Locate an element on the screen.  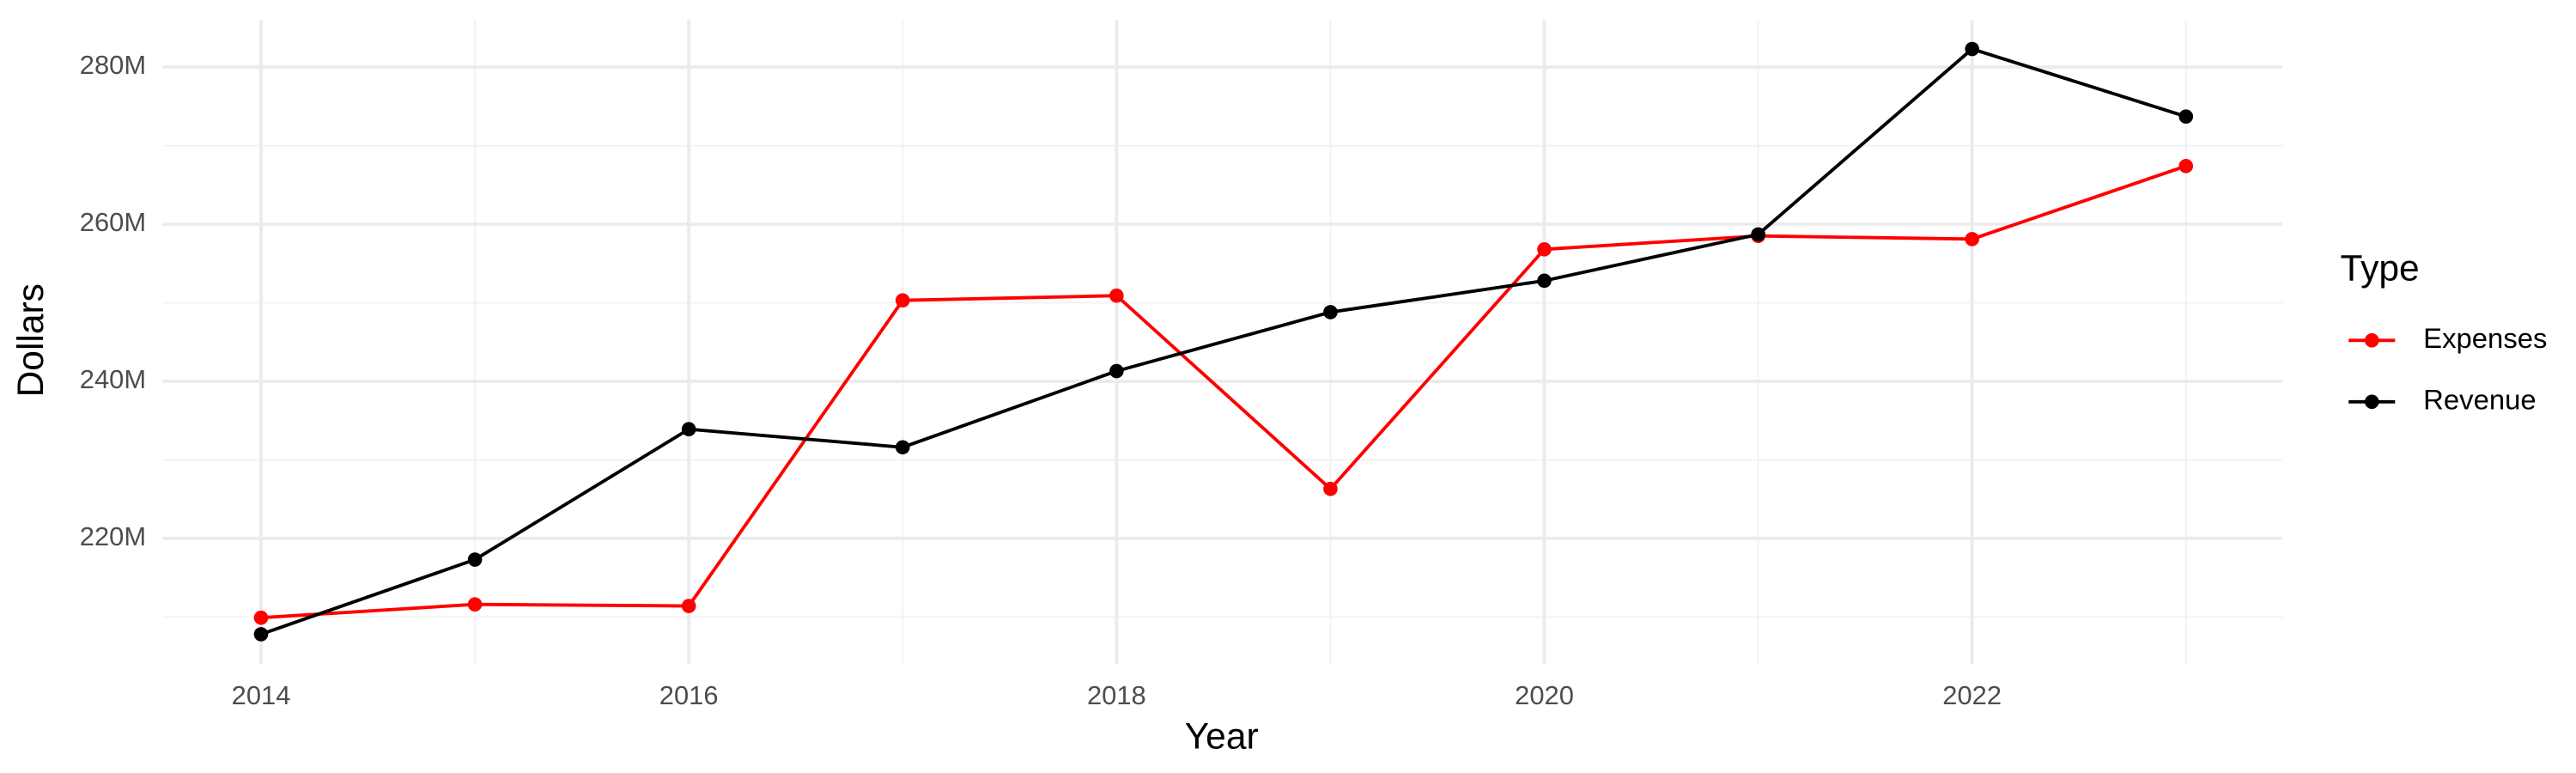
x-axis-title: Year is located at coordinates (1222, 736).